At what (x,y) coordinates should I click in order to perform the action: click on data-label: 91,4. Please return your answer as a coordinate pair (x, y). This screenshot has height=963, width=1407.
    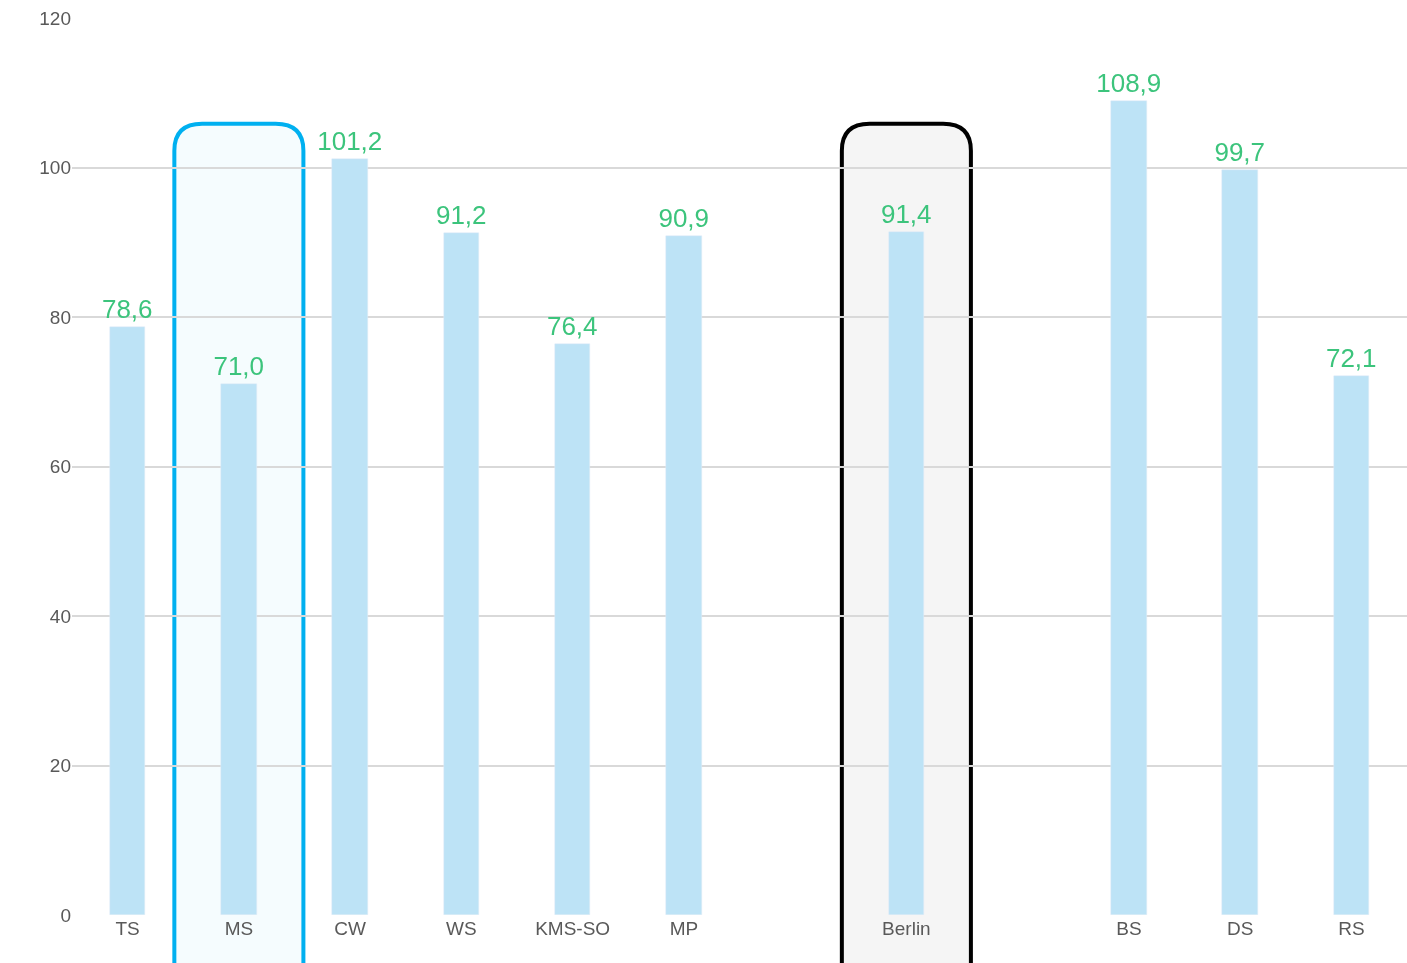
    Looking at the image, I should click on (906, 213).